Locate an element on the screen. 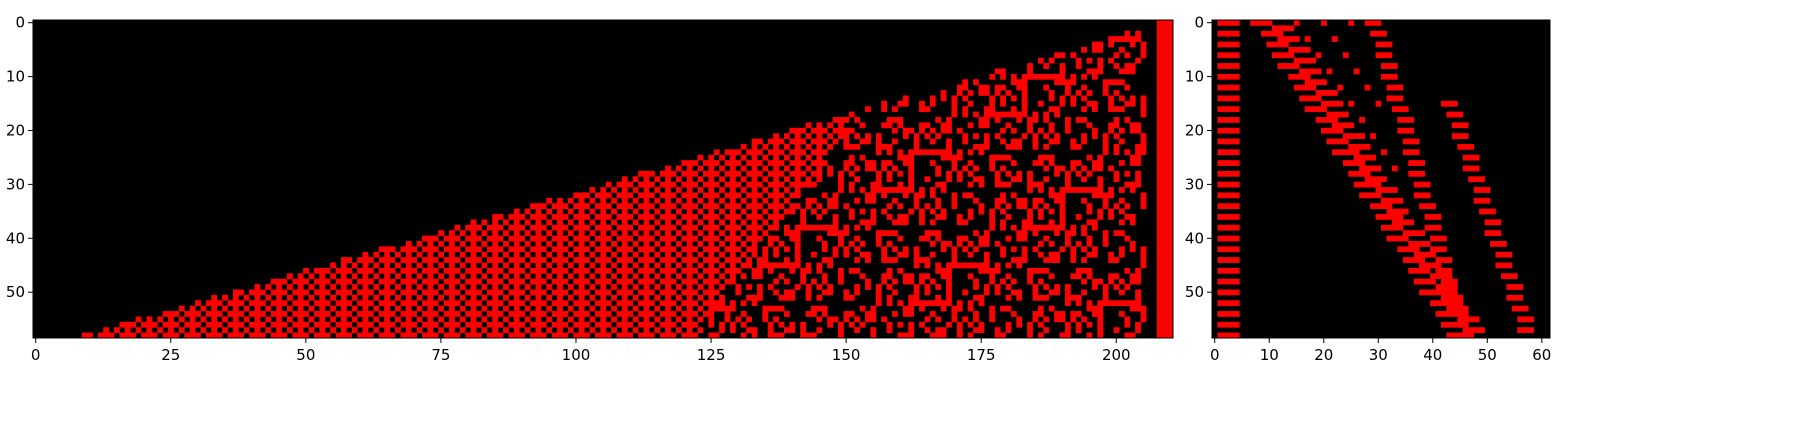 This screenshot has width=1793, height=422. x-tick-label: 40 is located at coordinates (1432, 355).